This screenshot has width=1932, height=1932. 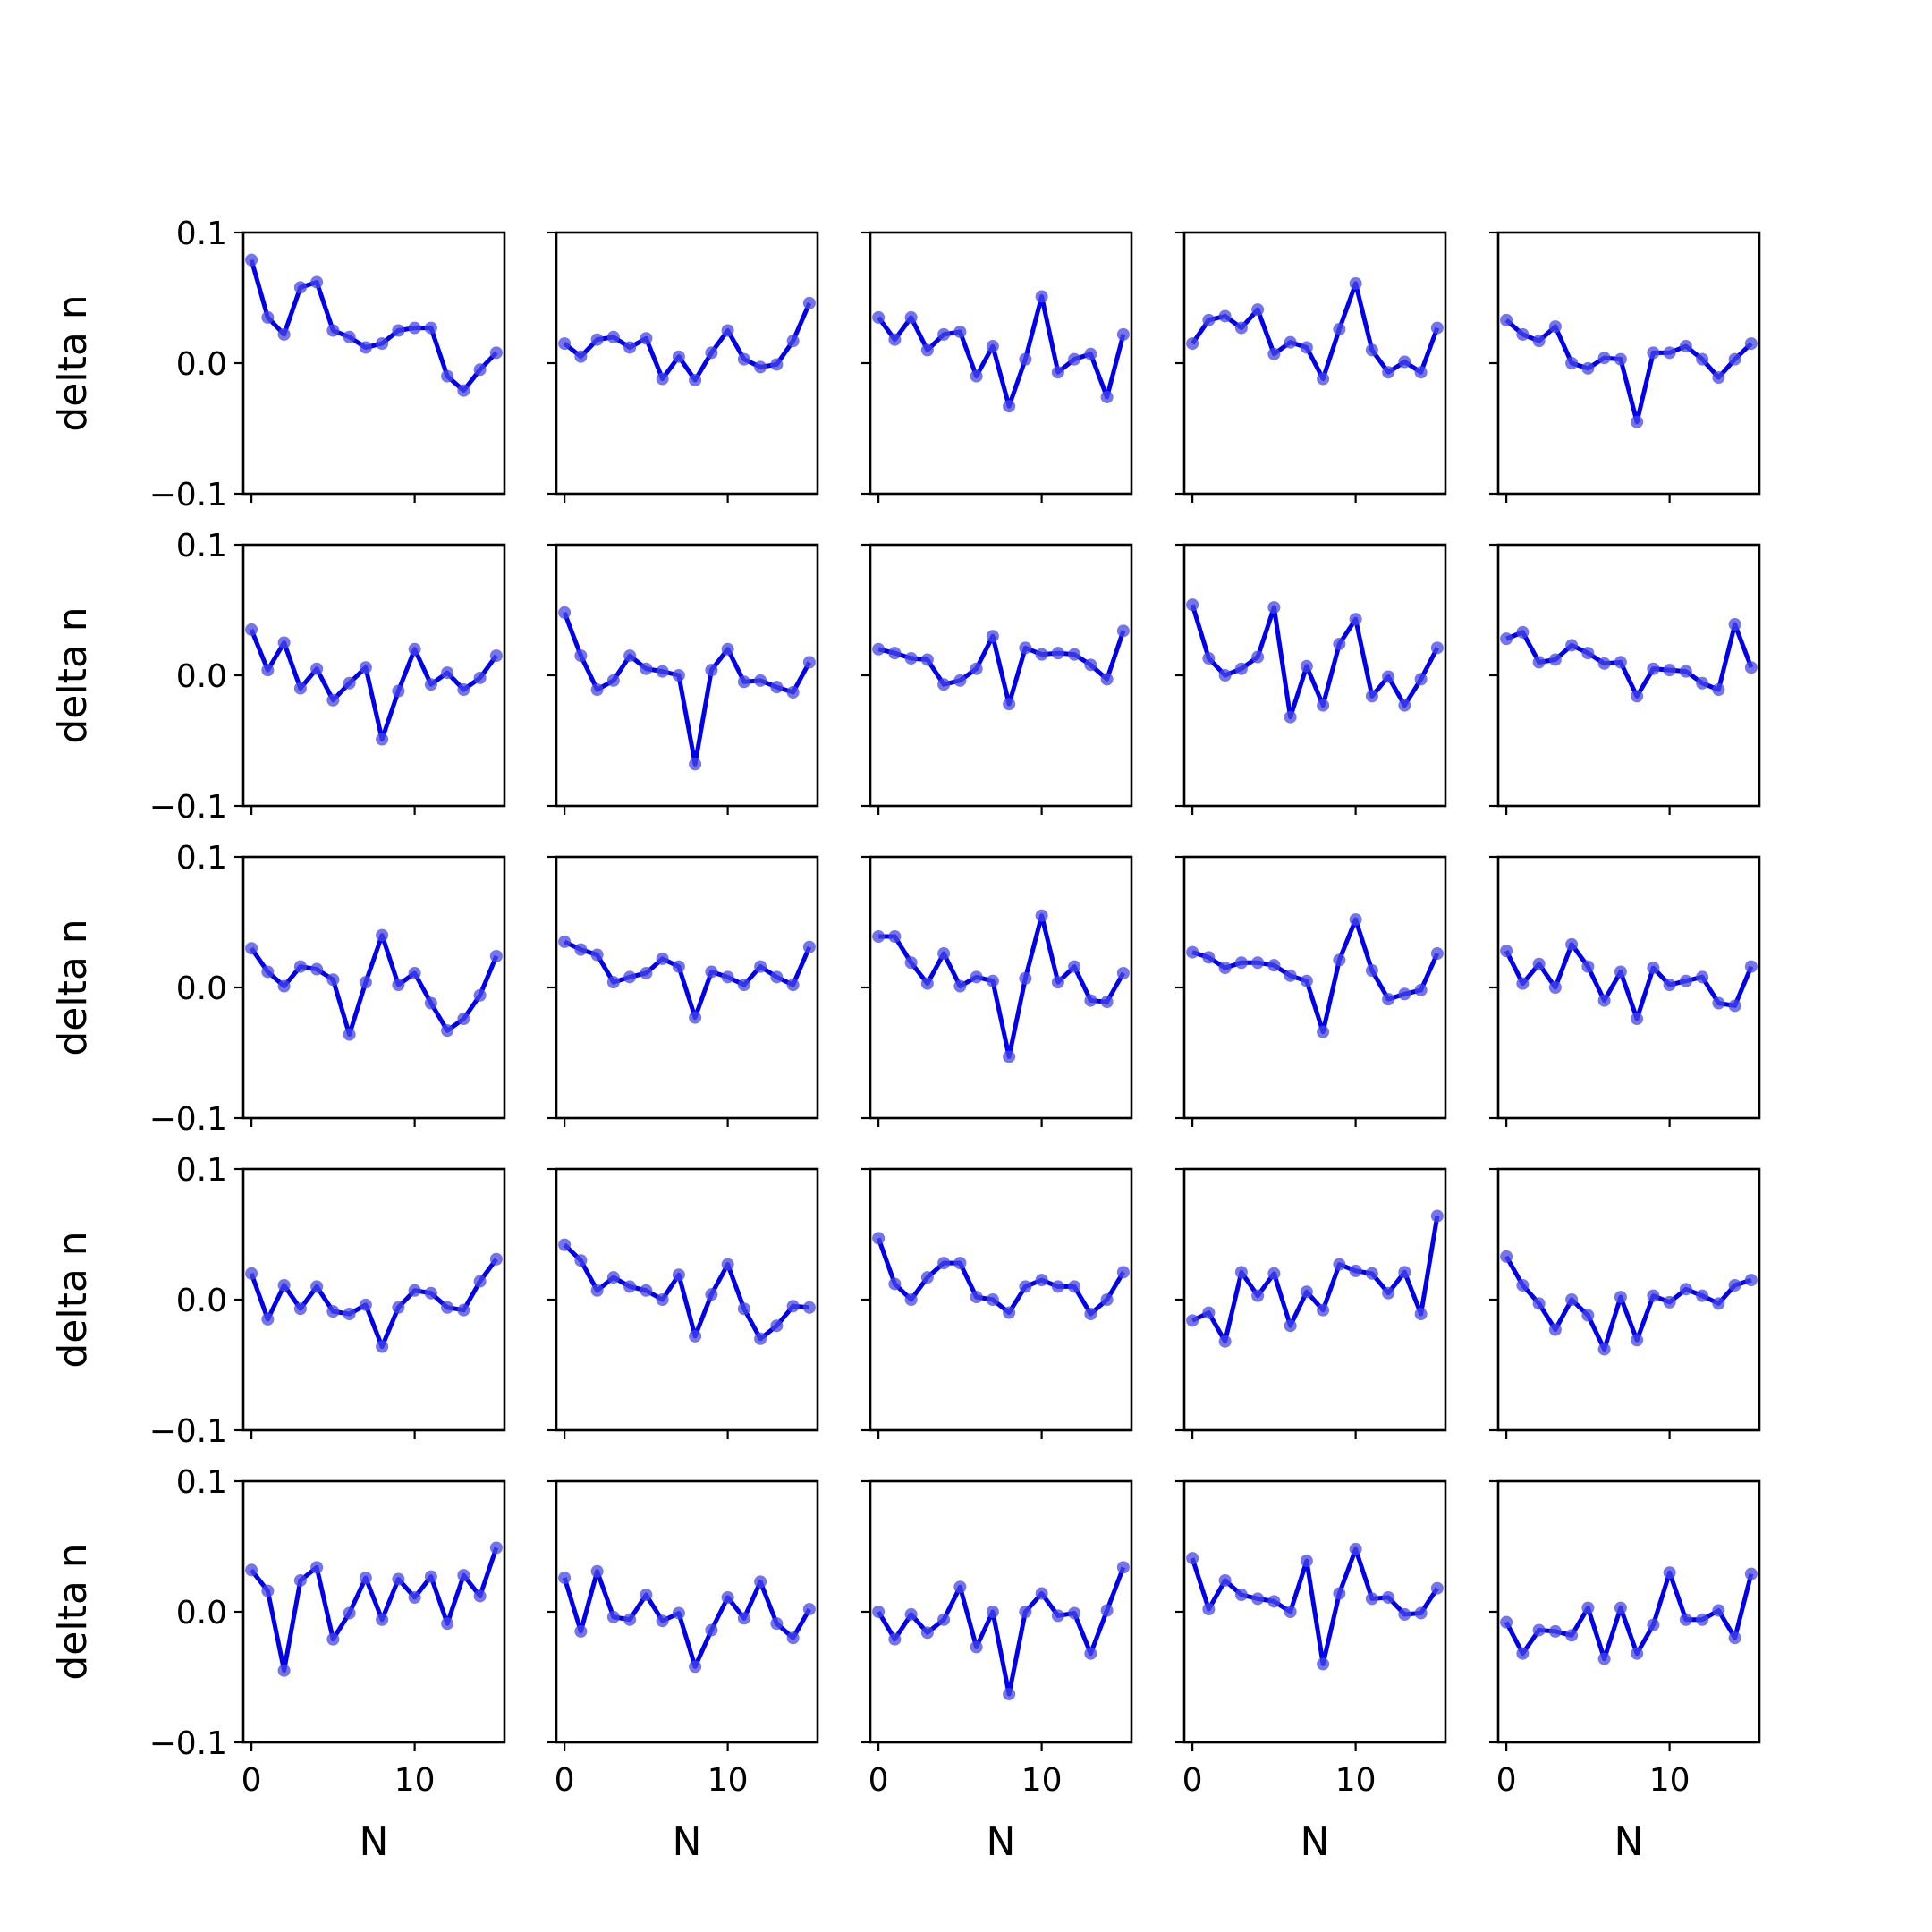 What do you see at coordinates (201, 1613) in the screenshot?
I see `y-tick-label: 0.0` at bounding box center [201, 1613].